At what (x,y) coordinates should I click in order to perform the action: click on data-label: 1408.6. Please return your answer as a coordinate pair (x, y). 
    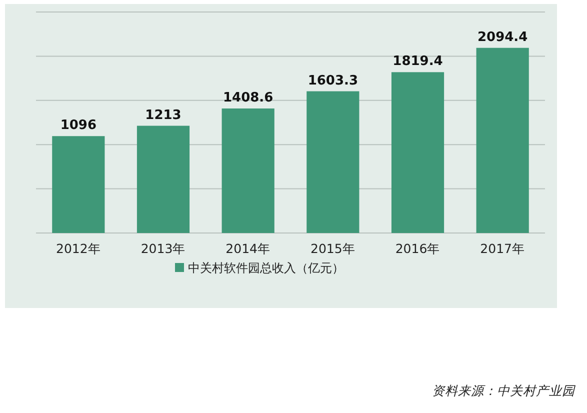
    Looking at the image, I should click on (248, 98).